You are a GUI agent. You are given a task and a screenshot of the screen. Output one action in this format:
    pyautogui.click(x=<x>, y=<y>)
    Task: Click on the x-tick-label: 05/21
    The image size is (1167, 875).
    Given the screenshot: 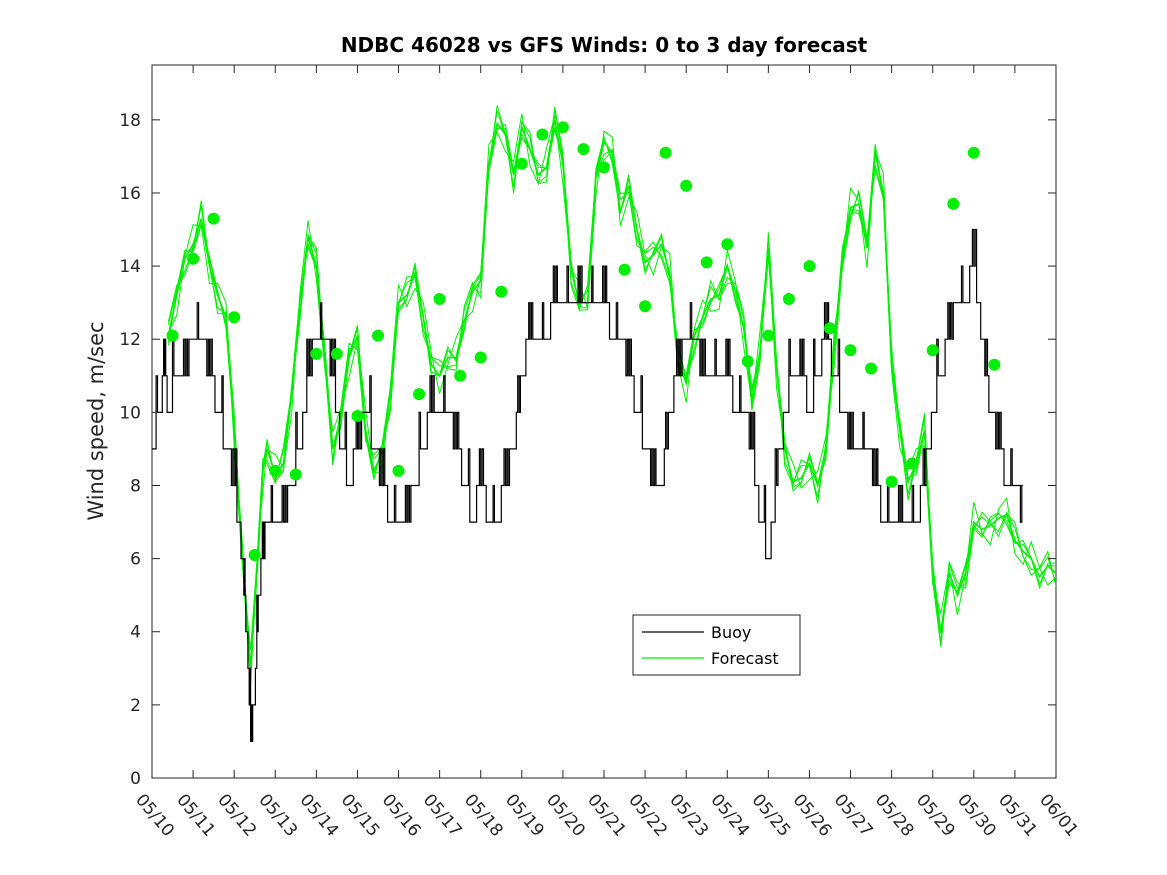 What is the action you would take?
    pyautogui.click(x=606, y=815)
    